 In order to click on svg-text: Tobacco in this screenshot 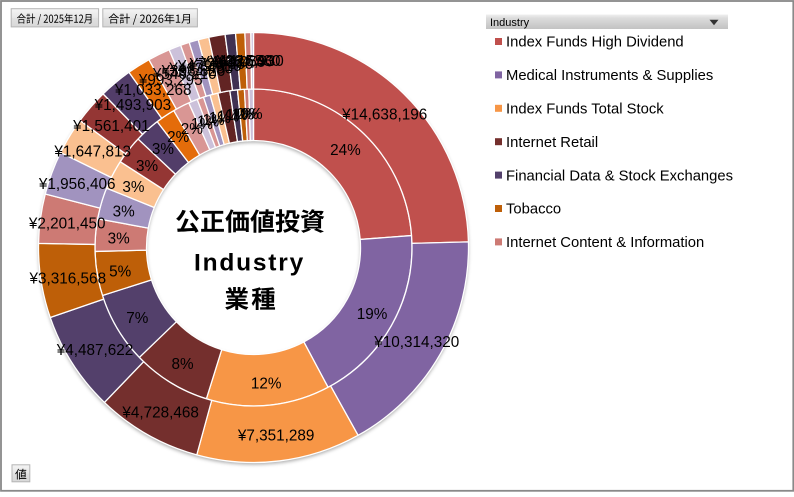, I will do `click(533, 210)`.